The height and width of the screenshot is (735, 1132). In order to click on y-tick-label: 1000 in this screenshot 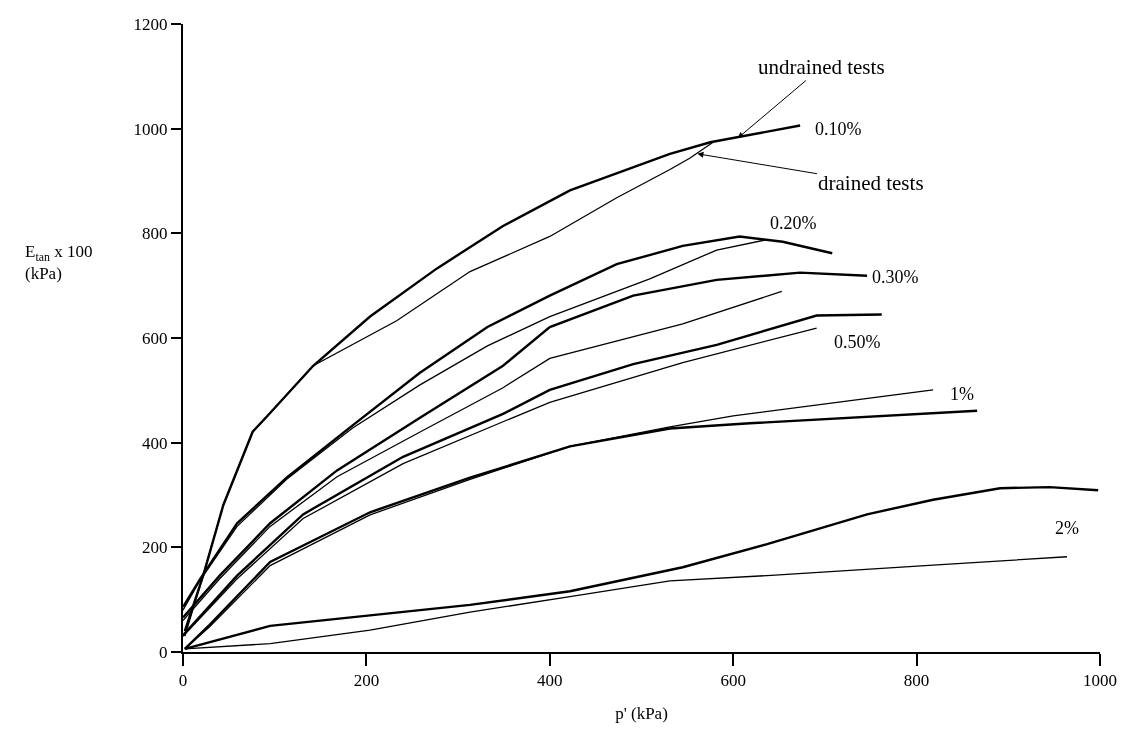, I will do `click(150, 129)`.